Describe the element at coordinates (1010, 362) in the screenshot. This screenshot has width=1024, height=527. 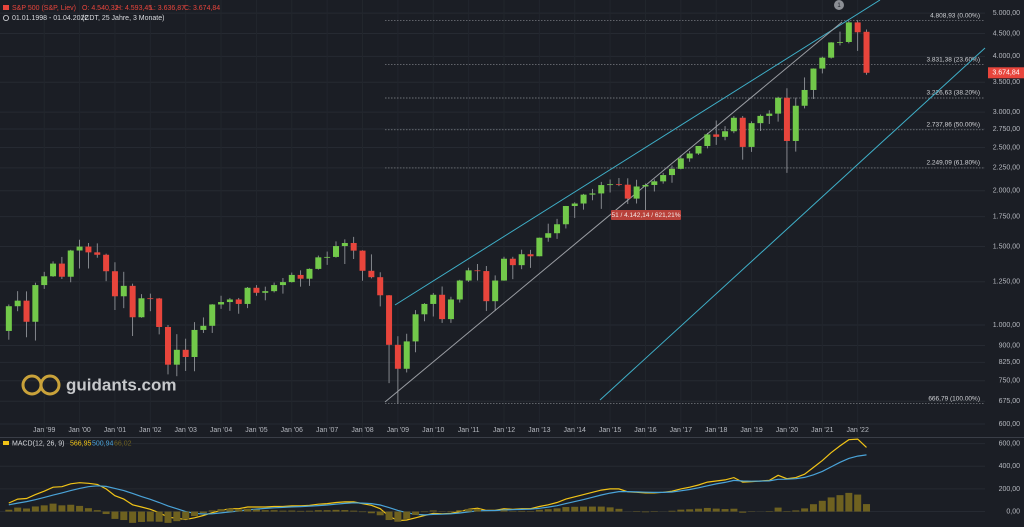
I see `y-tick-label: 825,00` at that location.